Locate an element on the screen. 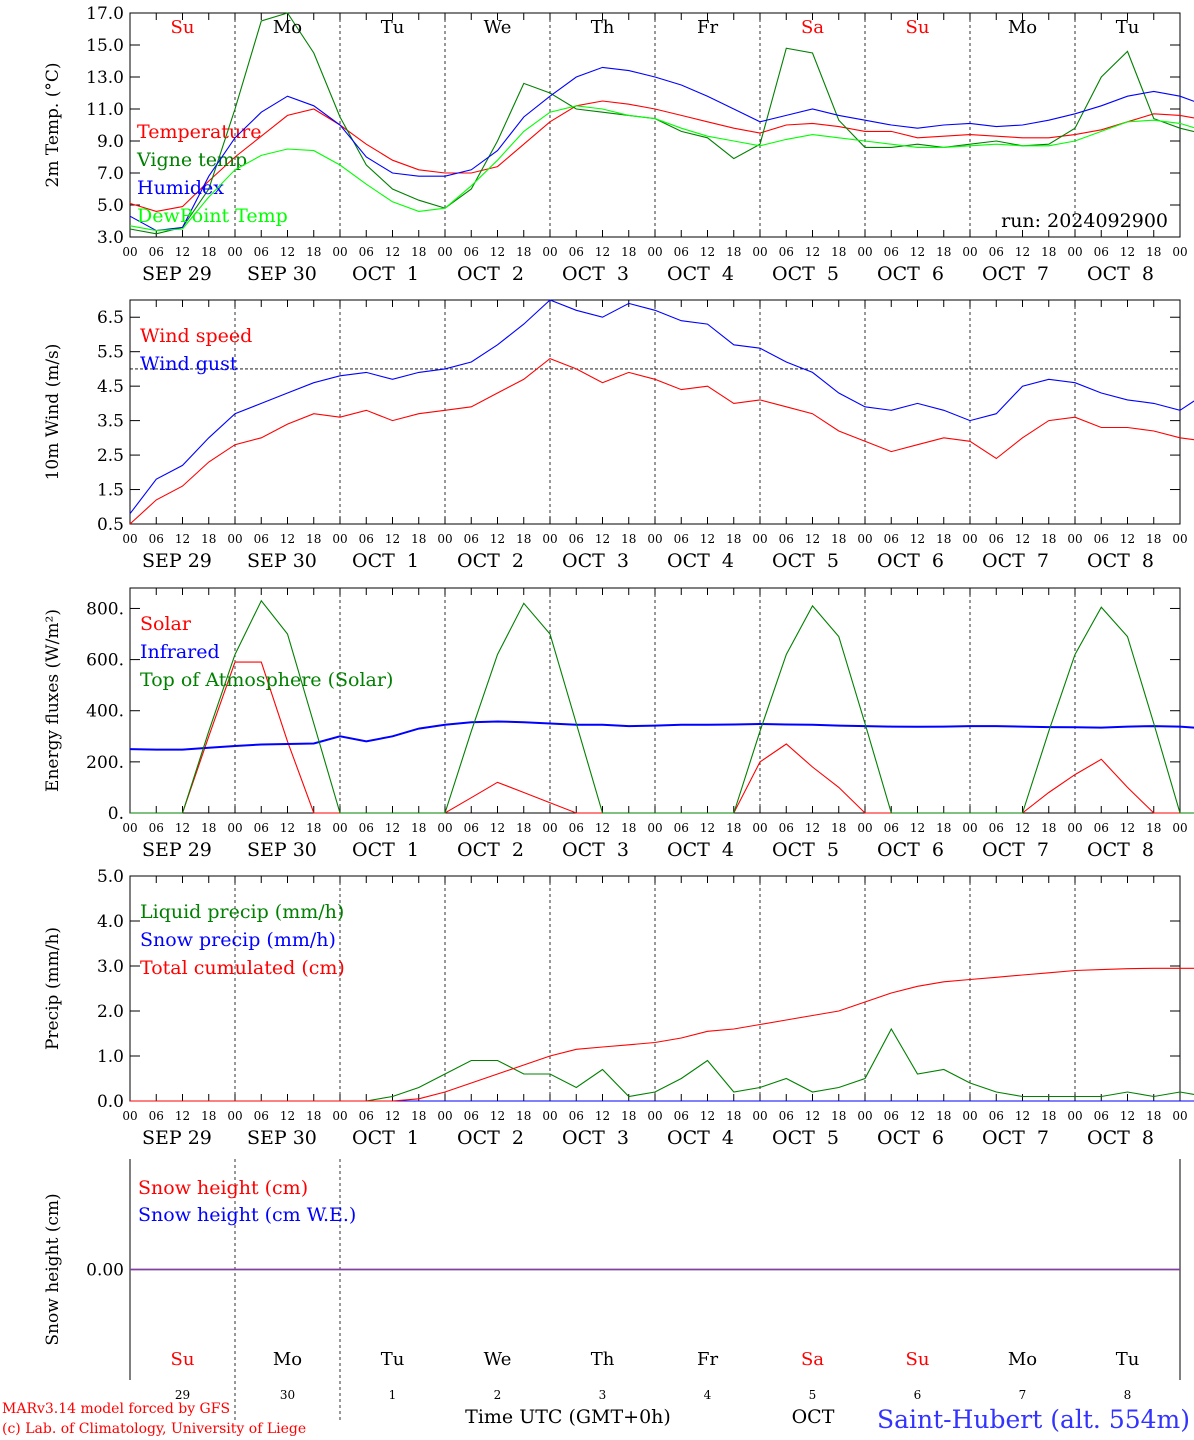 Image resolution: width=1194 pixels, height=1440 pixels. series-line-wind-speed is located at coordinates (661, 441).